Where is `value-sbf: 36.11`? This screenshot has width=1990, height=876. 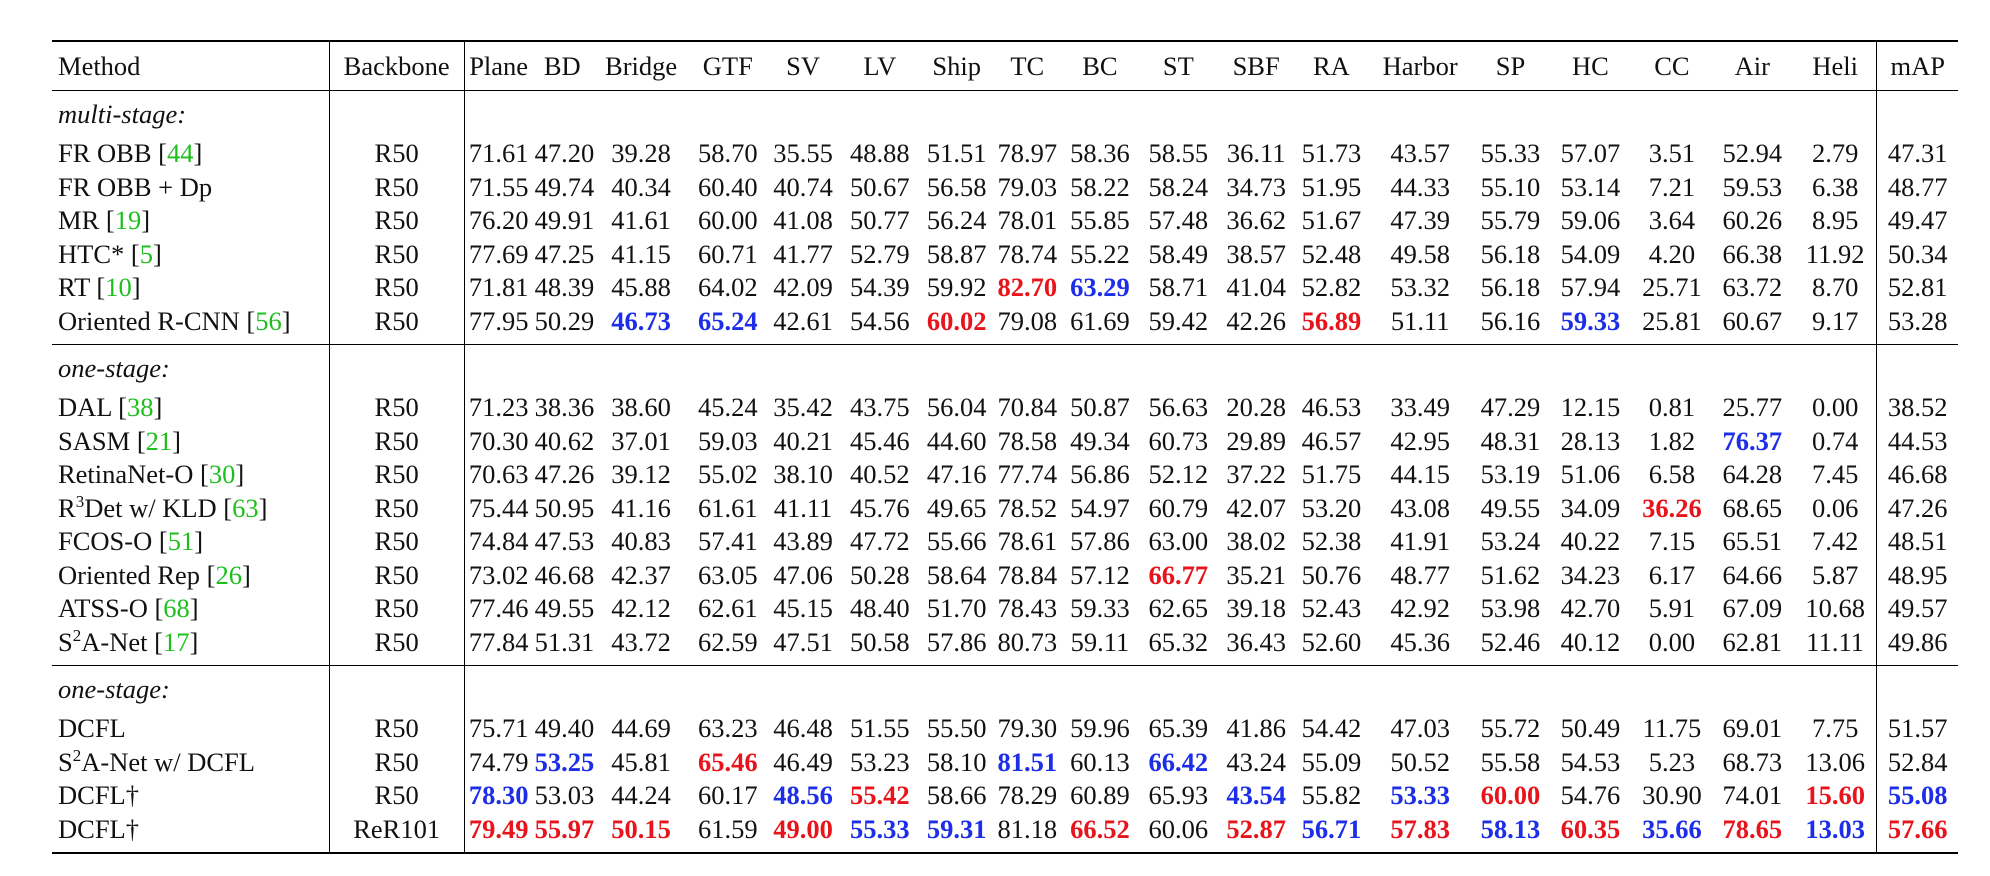
value-sbf: 36.11 is located at coordinates (1256, 153).